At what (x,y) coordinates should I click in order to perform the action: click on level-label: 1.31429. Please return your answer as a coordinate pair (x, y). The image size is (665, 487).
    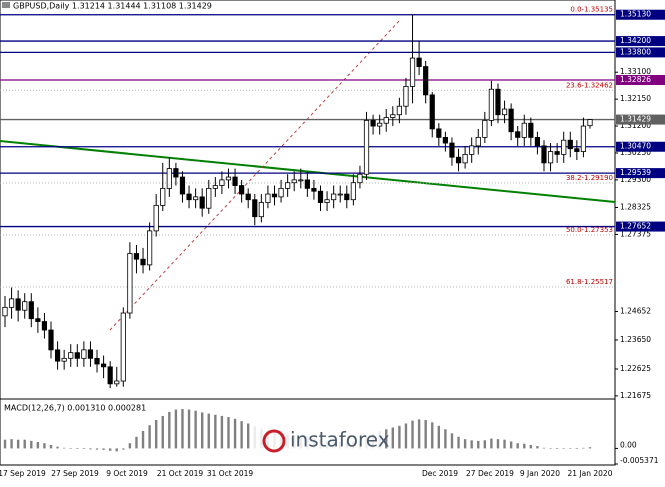
    Looking at the image, I should click on (635, 119).